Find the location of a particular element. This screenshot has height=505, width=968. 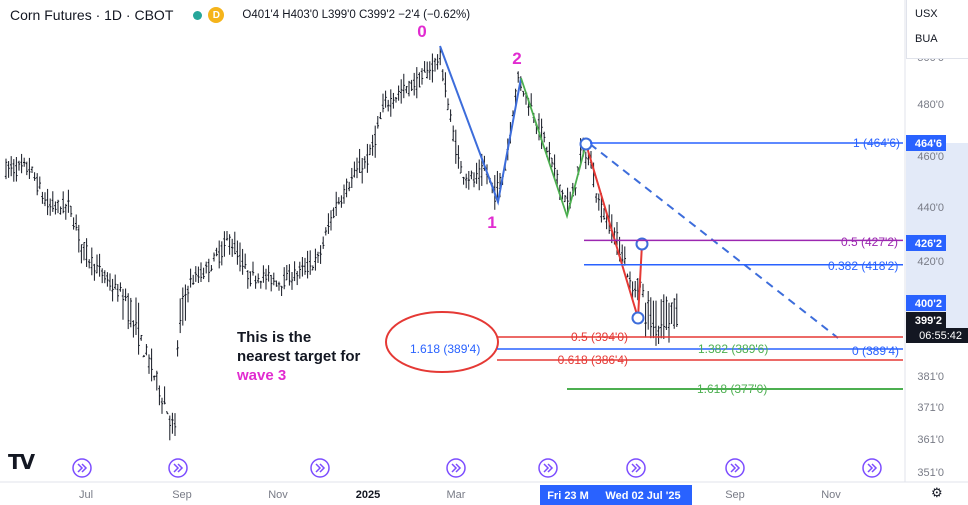

market-status-icon is located at coordinates (198, 15).